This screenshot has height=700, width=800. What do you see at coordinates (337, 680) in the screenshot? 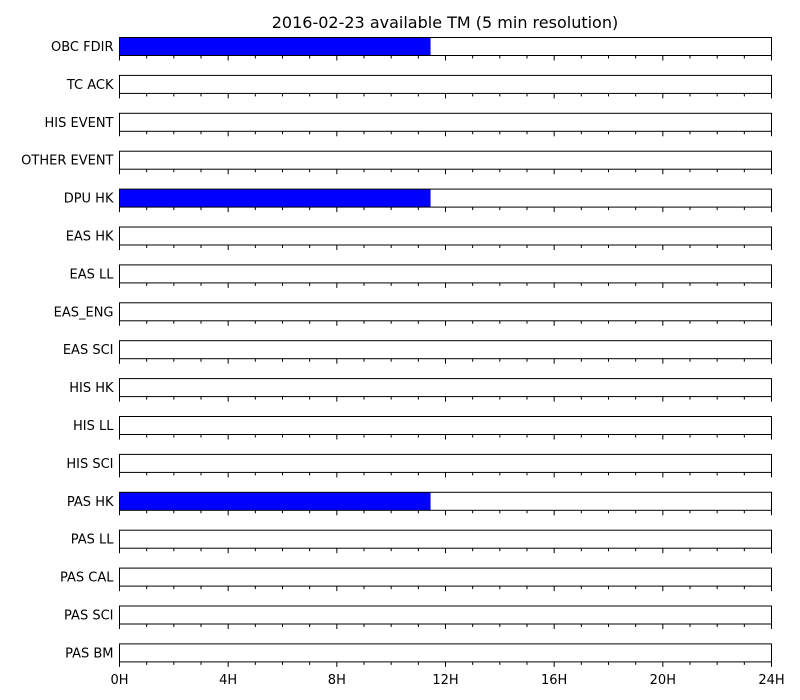
I see `x-tick-label: 8H` at bounding box center [337, 680].